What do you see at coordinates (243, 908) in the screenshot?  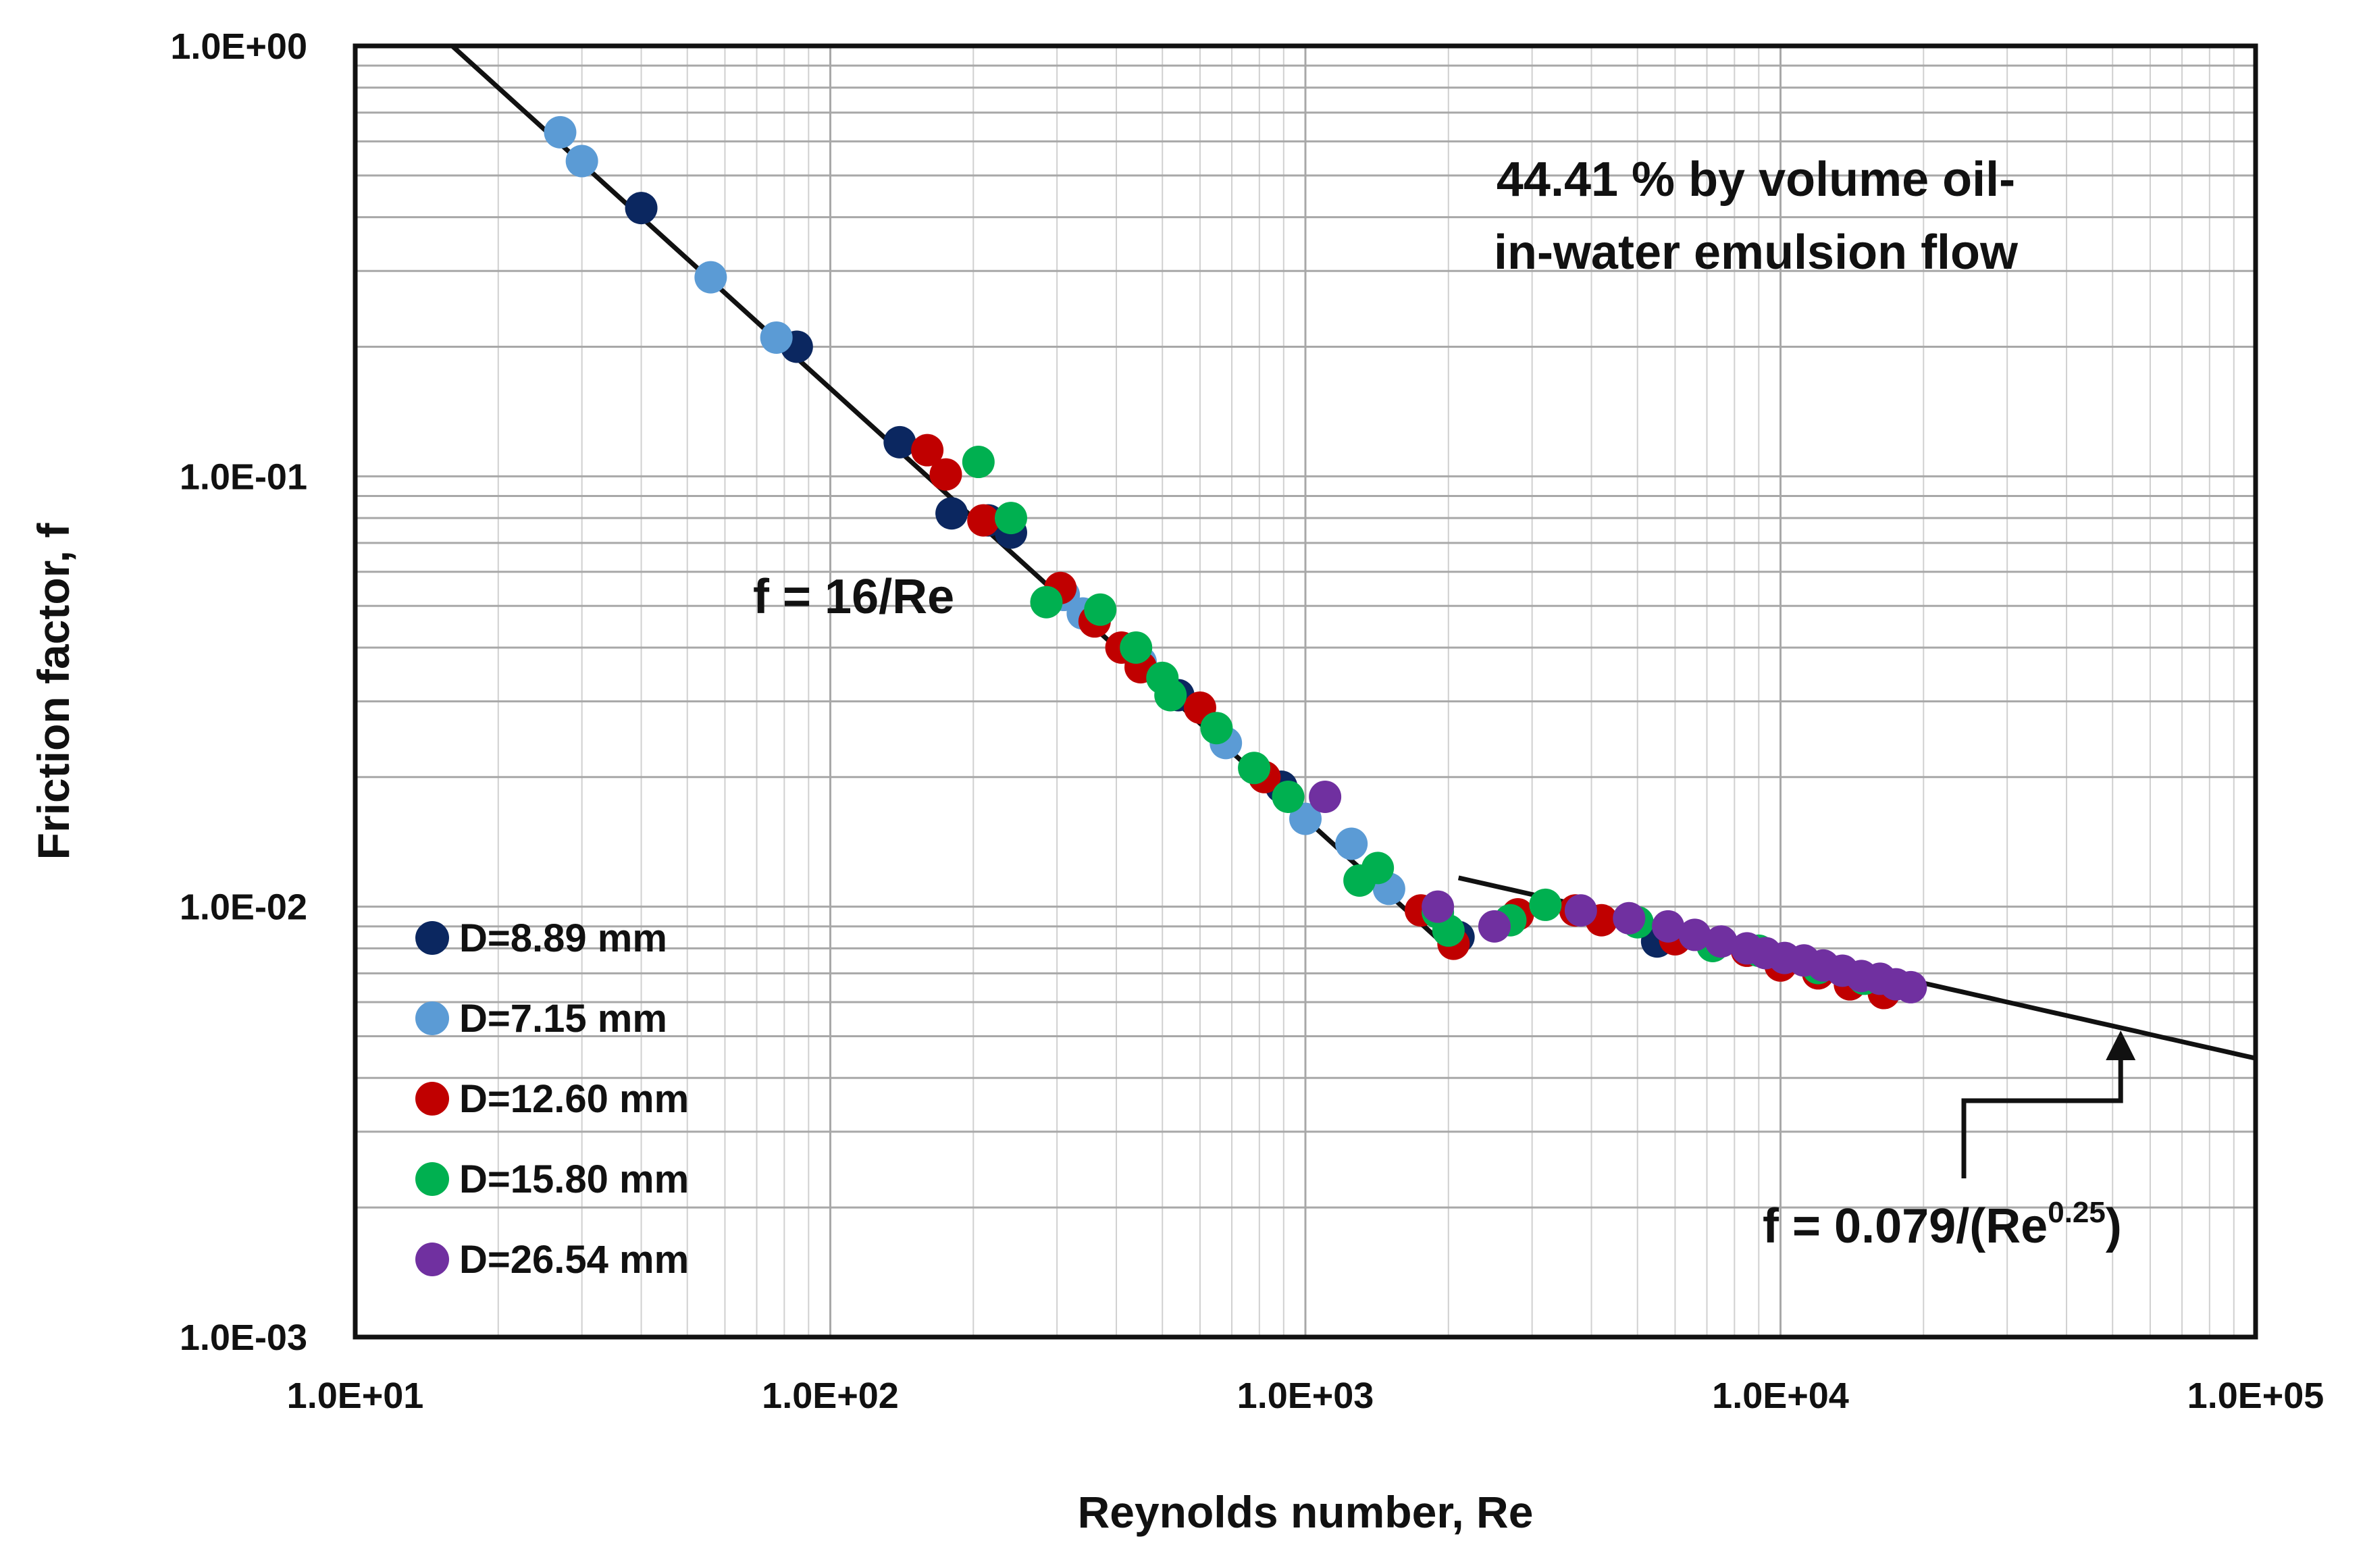 I see `y-tick-label: 1.0E-02` at bounding box center [243, 908].